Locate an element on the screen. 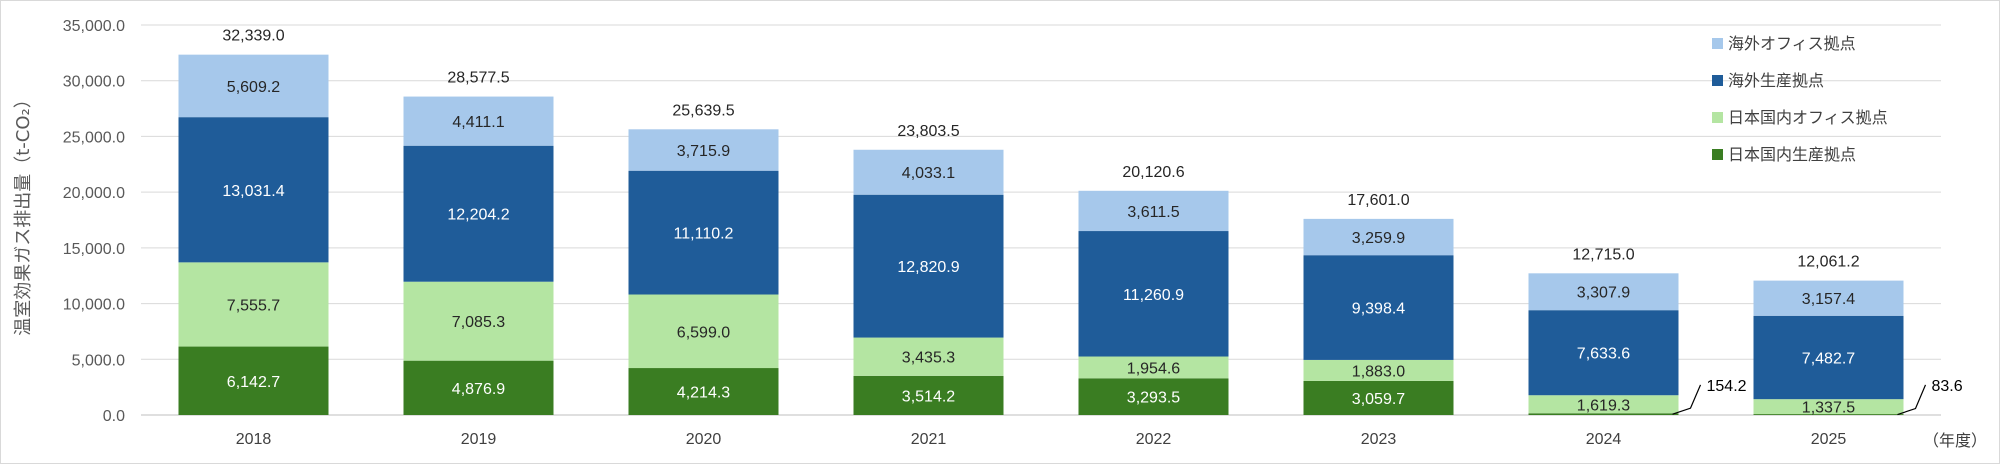  callouts: 154.2 83.6 is located at coordinates (1817, 397).